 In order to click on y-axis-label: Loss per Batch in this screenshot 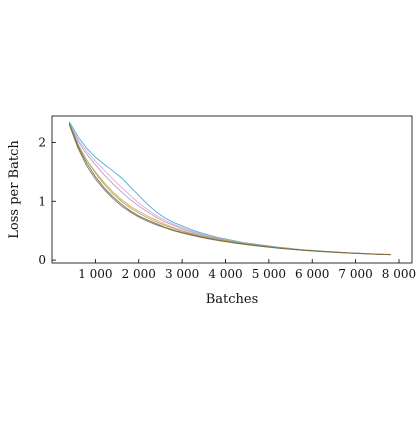, I will do `click(14, 189)`.